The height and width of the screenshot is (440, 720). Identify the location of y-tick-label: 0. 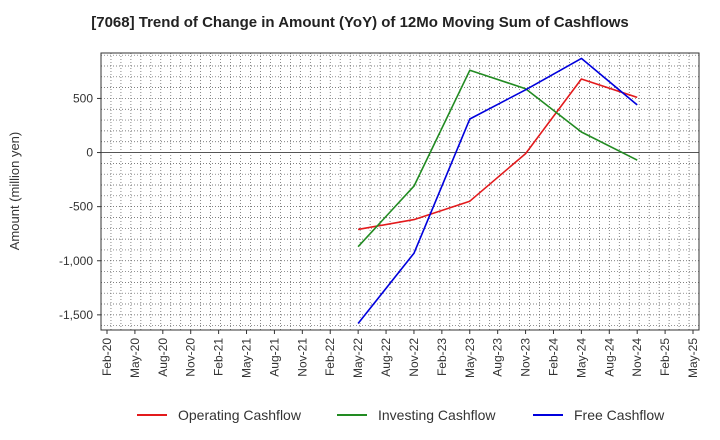
(89, 153).